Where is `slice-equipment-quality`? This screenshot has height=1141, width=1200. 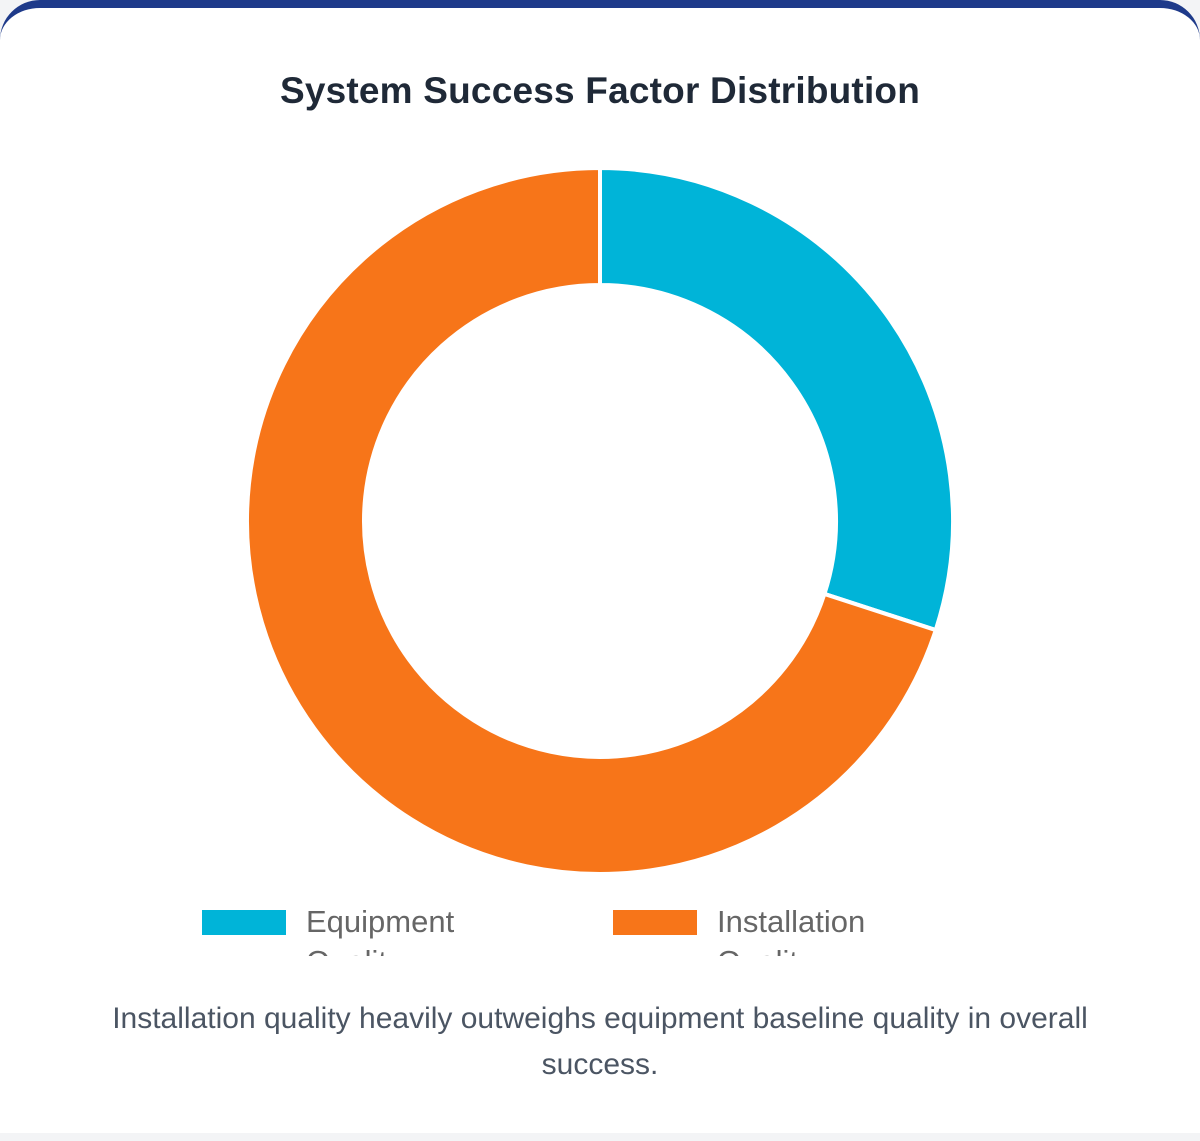
slice-equipment-quality is located at coordinates (776, 399).